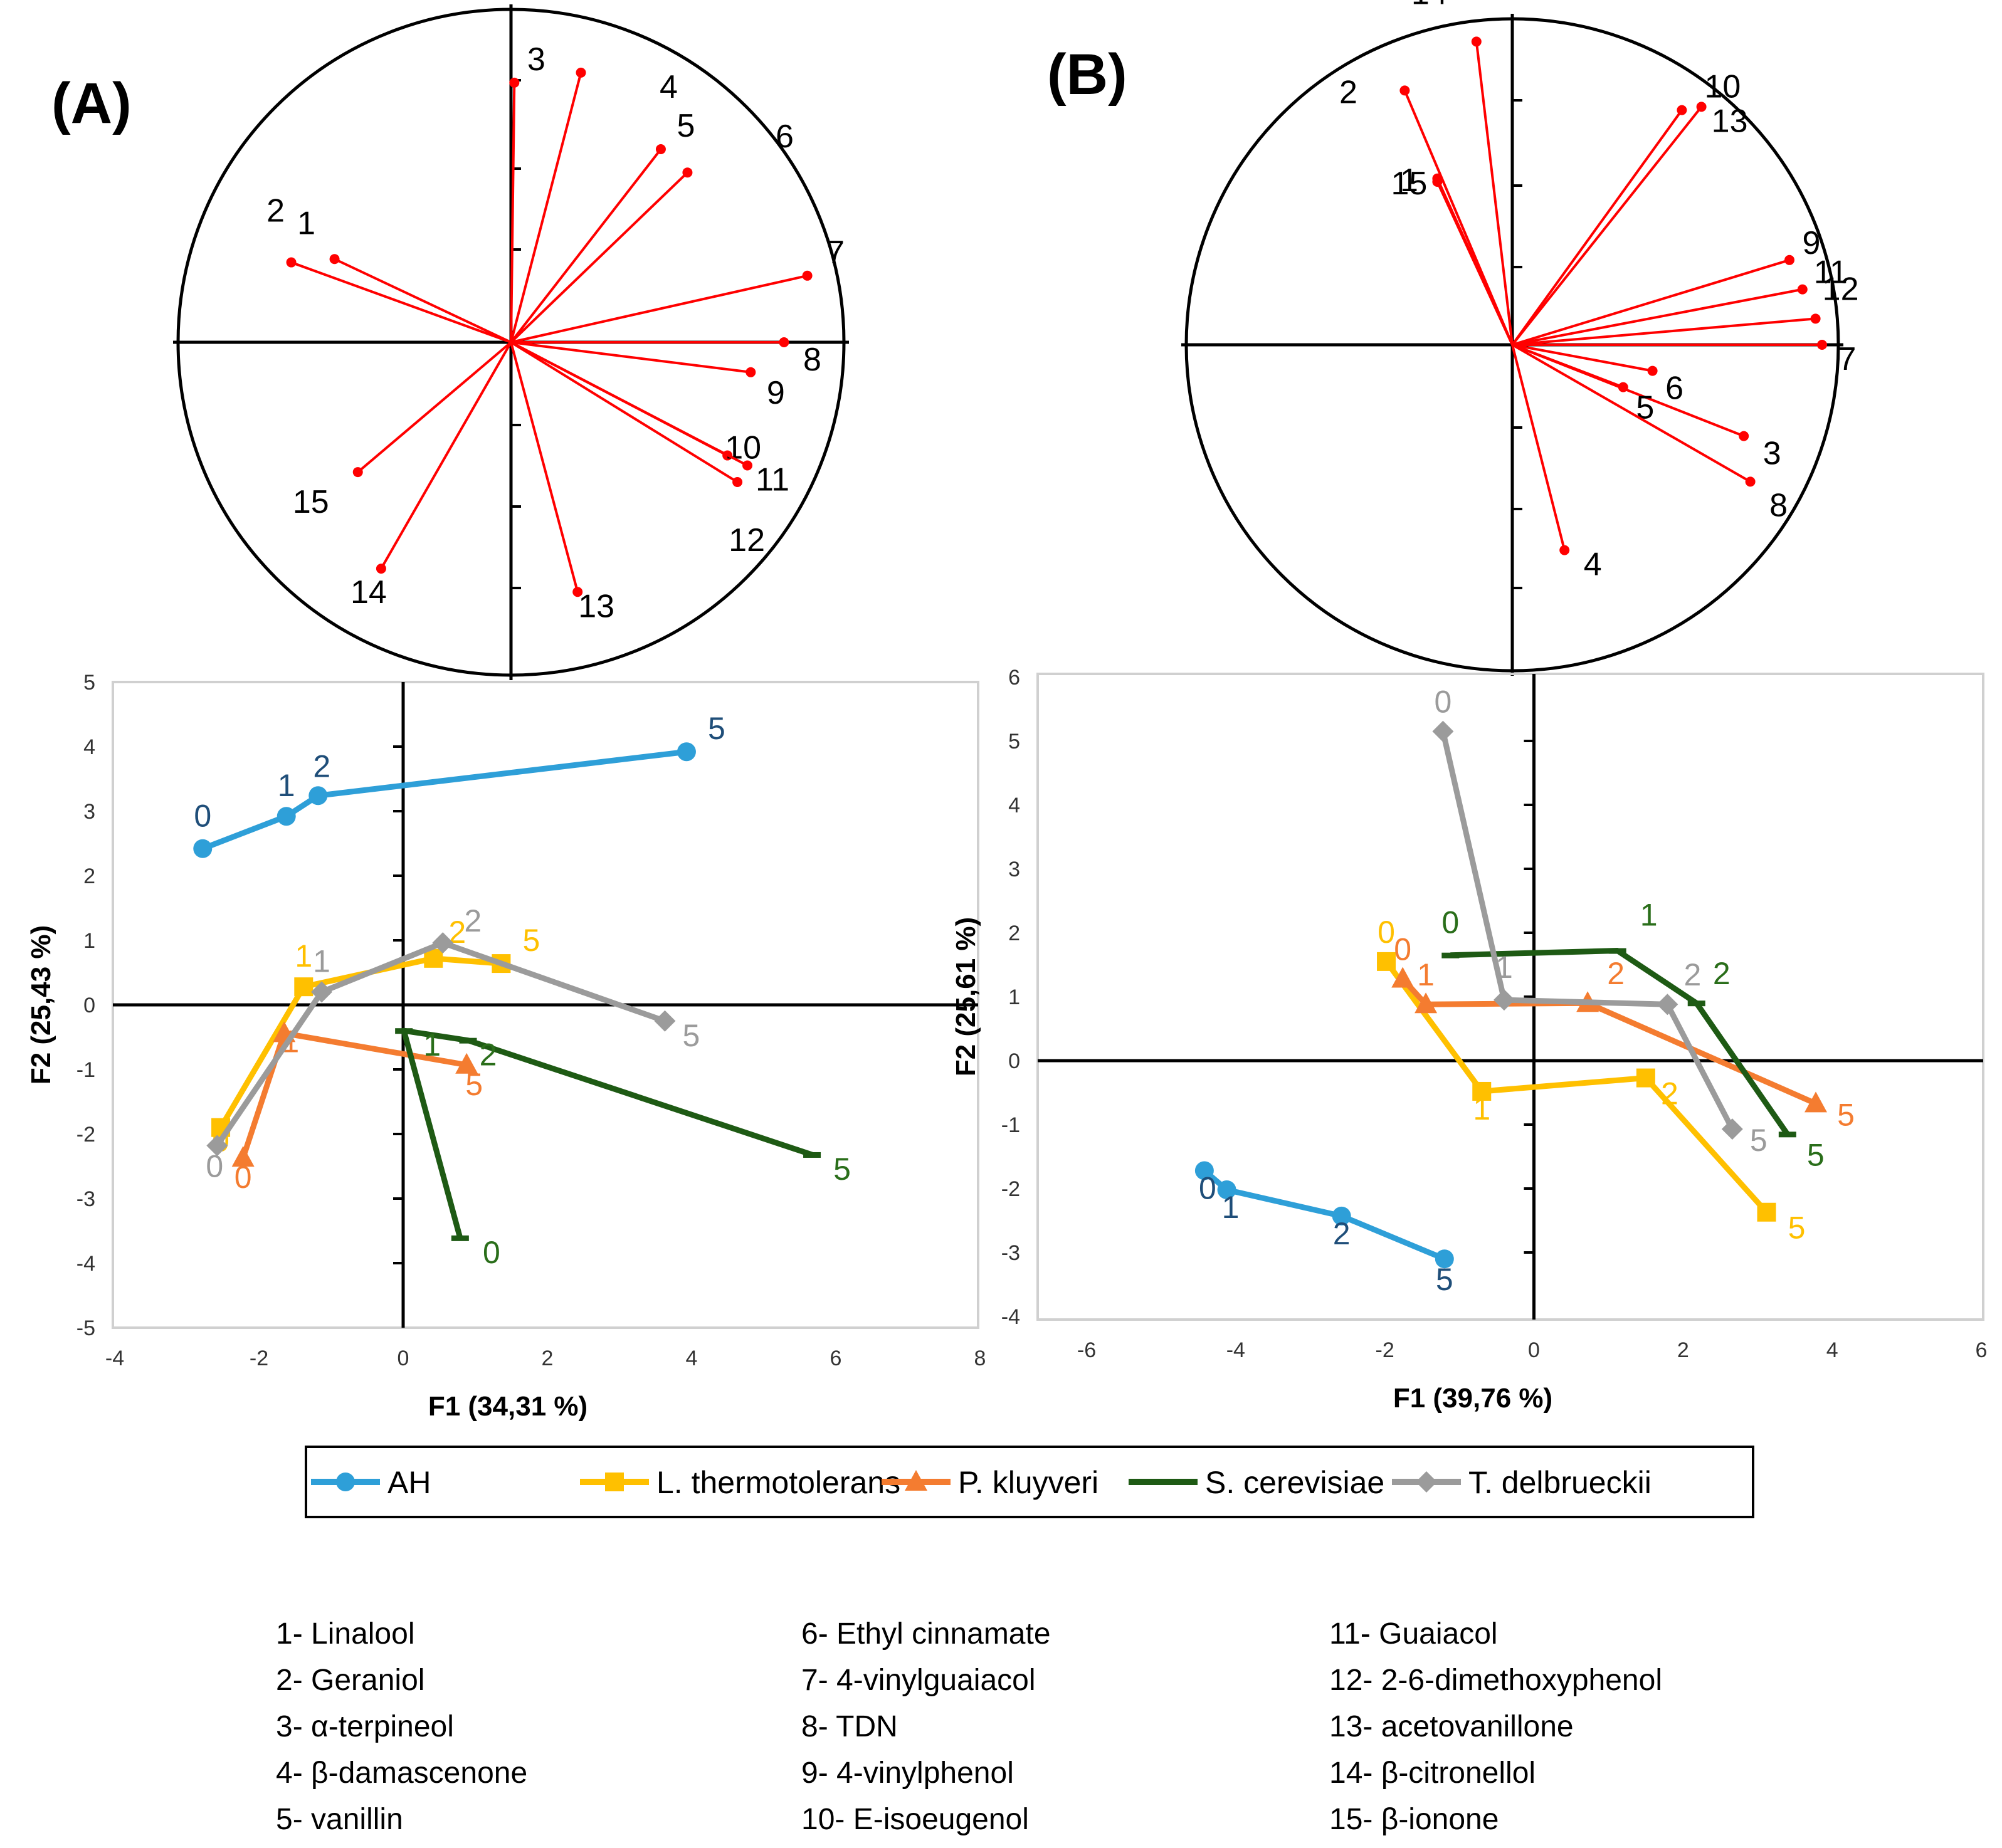 This screenshot has width=2002, height=1848. I want to click on compound-item: 14- β-citronellol, so click(1433, 1773).